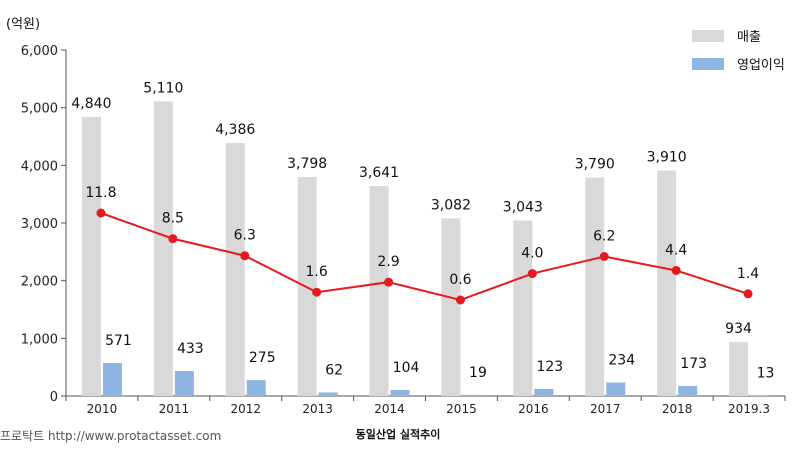  I want to click on unit-label: (억원), so click(23, 24).